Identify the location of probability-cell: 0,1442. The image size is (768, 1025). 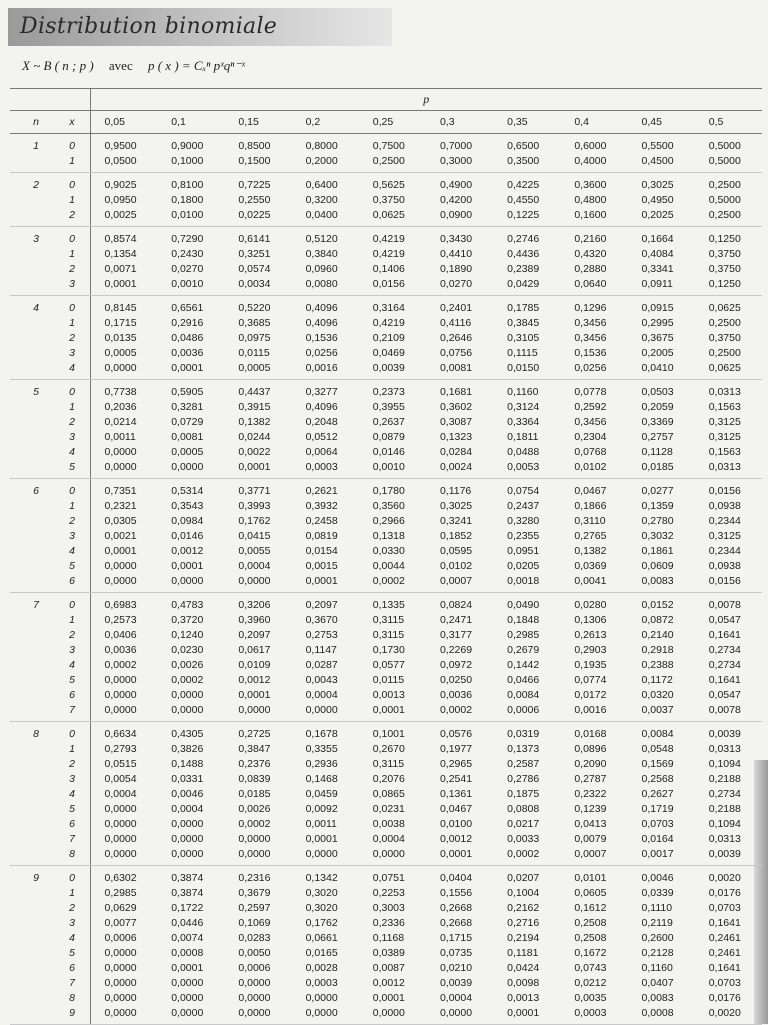
(523, 665).